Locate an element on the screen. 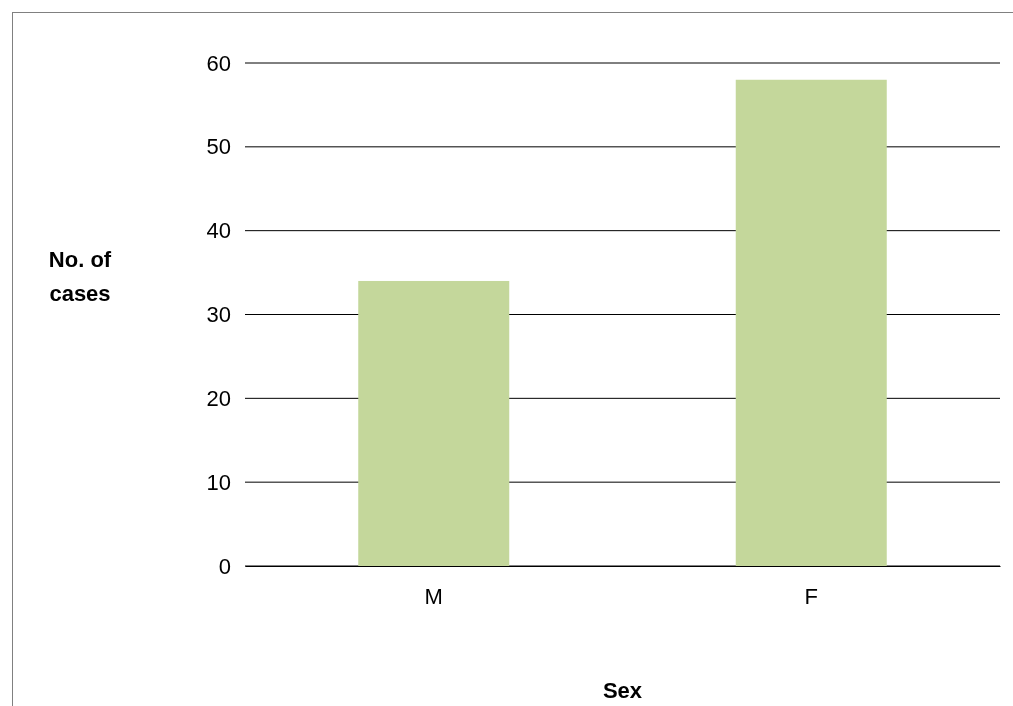  y-tick-label: 10 is located at coordinates (218, 482).